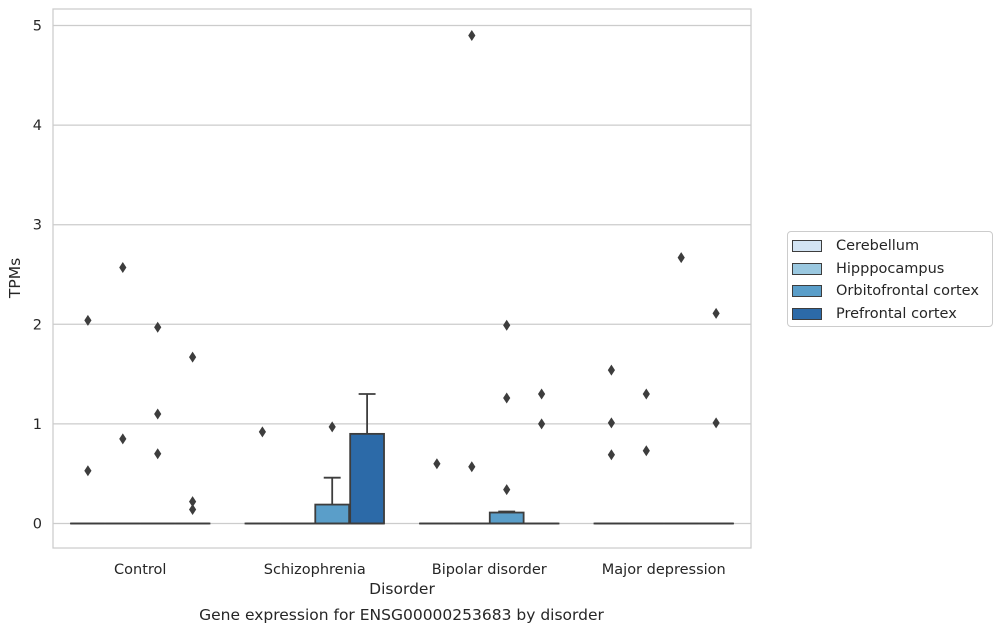 The width and height of the screenshot is (1003, 634). Describe the element at coordinates (140, 570) in the screenshot. I see `x-tick-label: Control` at that location.